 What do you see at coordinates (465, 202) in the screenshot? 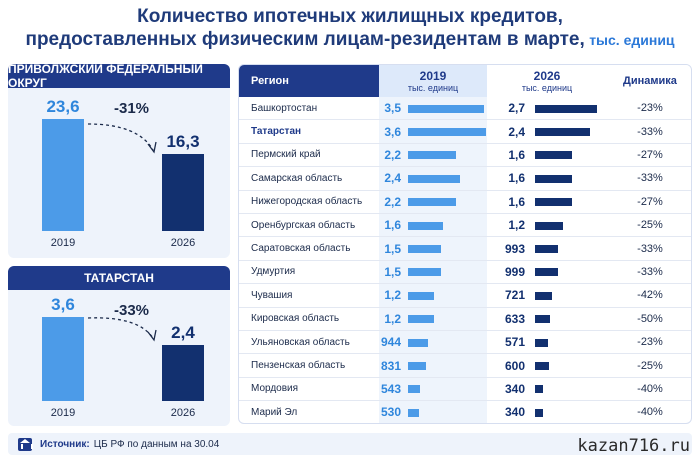
I see `table-row: Нижегородская область 2,2 1,6 -27%` at bounding box center [465, 202].